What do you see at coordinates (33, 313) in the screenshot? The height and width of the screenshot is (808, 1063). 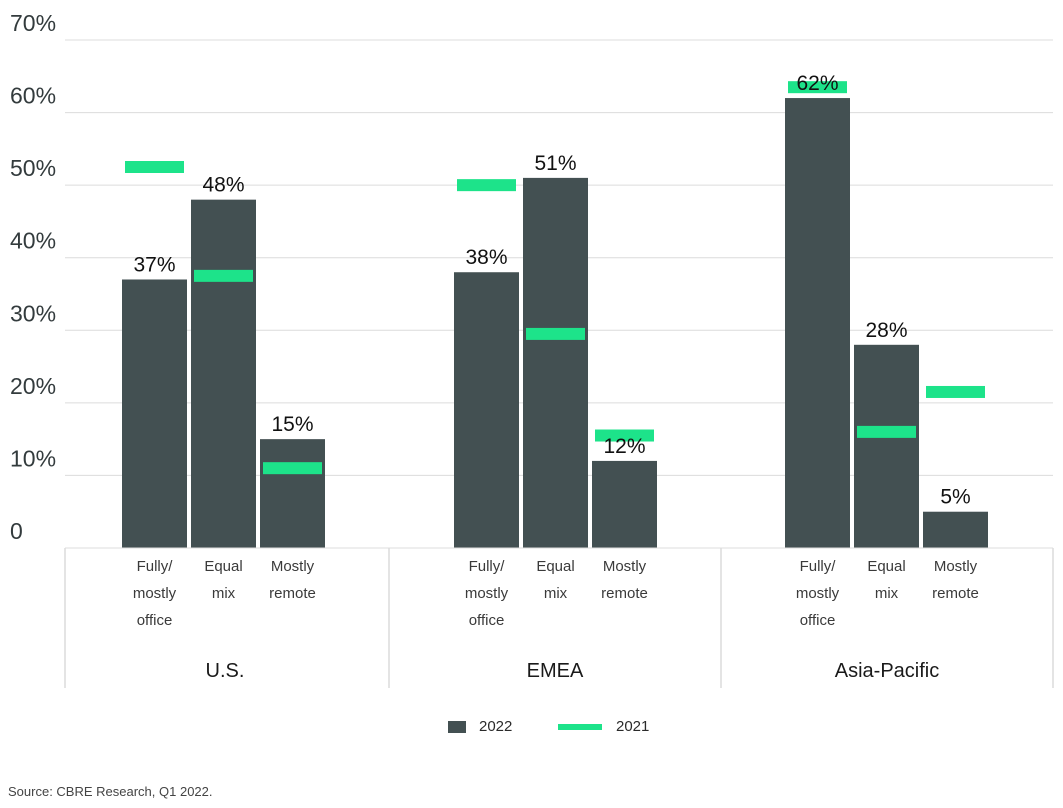 I see `y-tick-label: 30%` at bounding box center [33, 313].